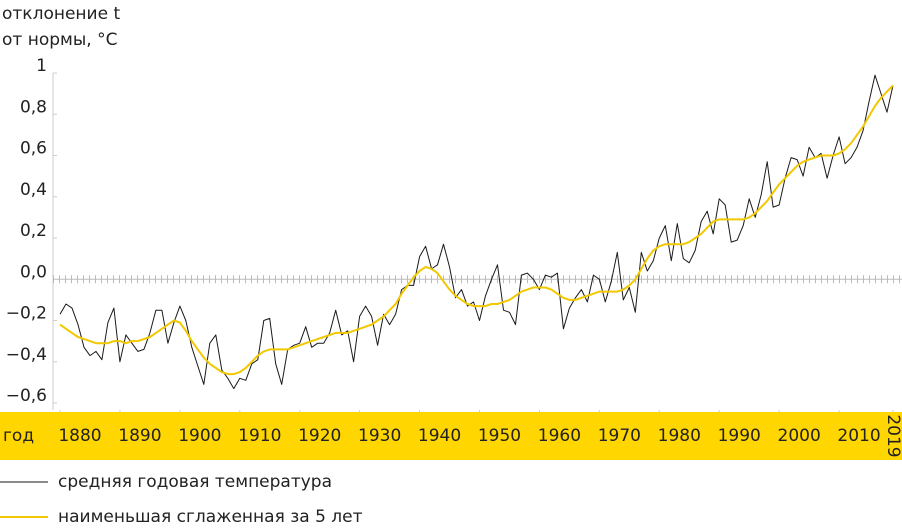 Image resolution: width=902 pixels, height=530 pixels. I want to click on x-tick-label: 2000, so click(799, 436).